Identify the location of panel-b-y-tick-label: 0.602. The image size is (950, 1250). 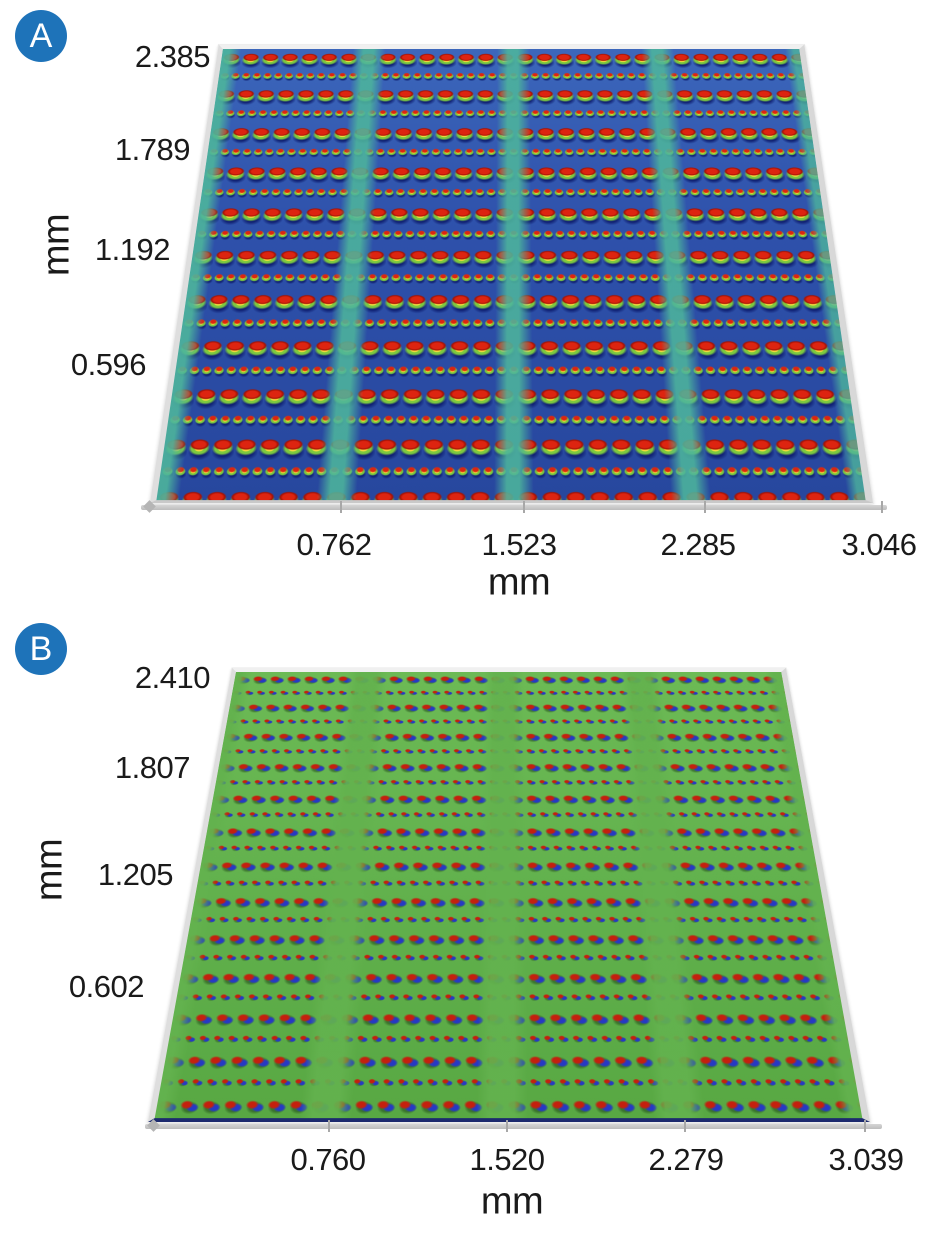
(106, 986).